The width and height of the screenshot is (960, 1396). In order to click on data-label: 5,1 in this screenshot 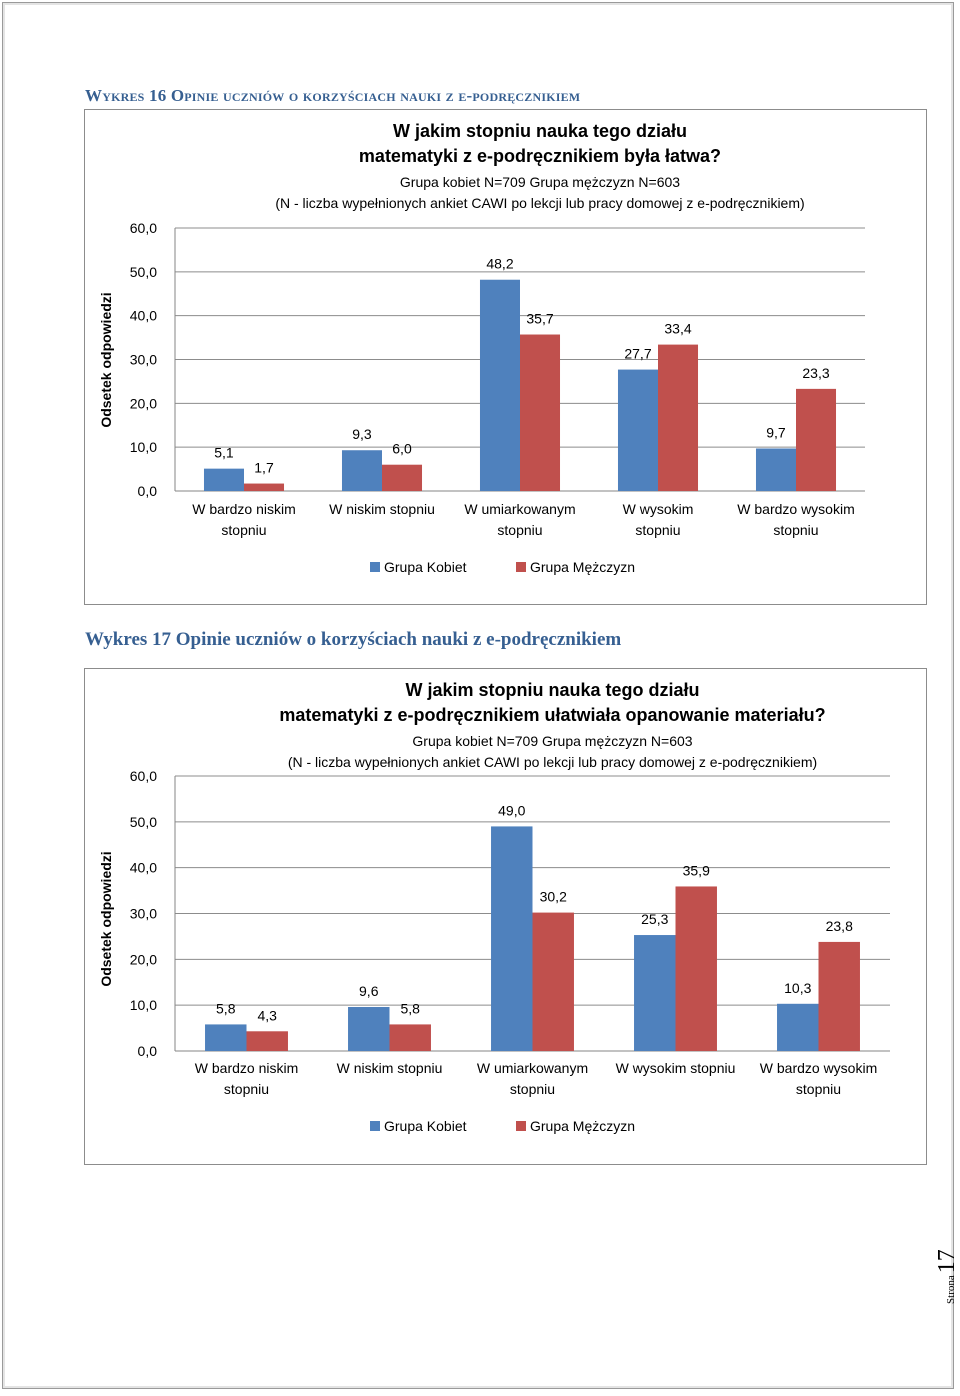, I will do `click(224, 453)`.